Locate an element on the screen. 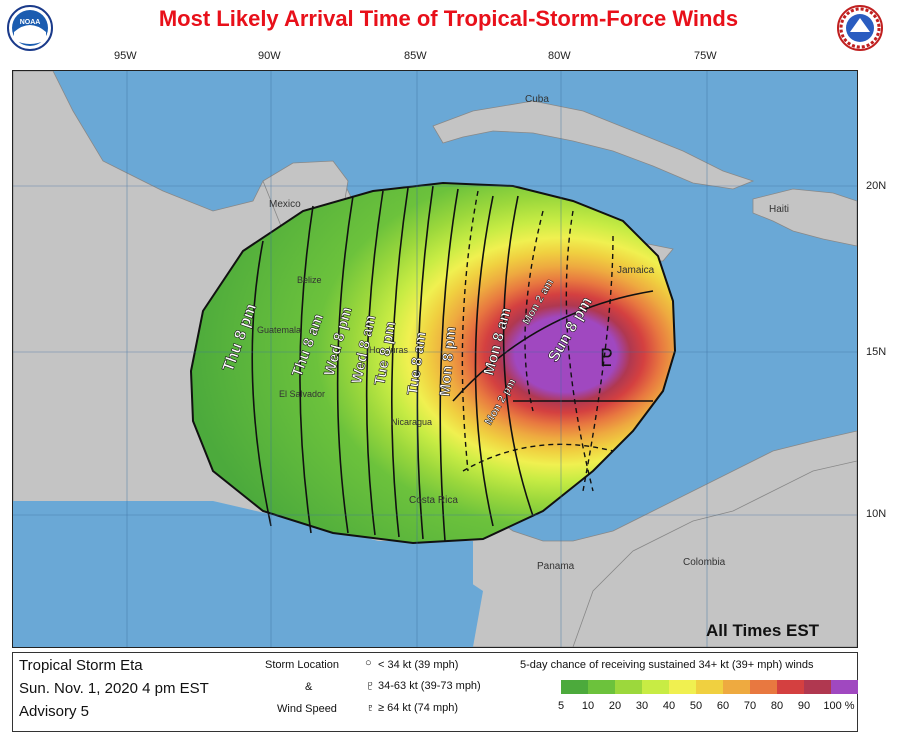 The height and width of the screenshot is (736, 897). place-label: Mexico is located at coordinates (285, 204).